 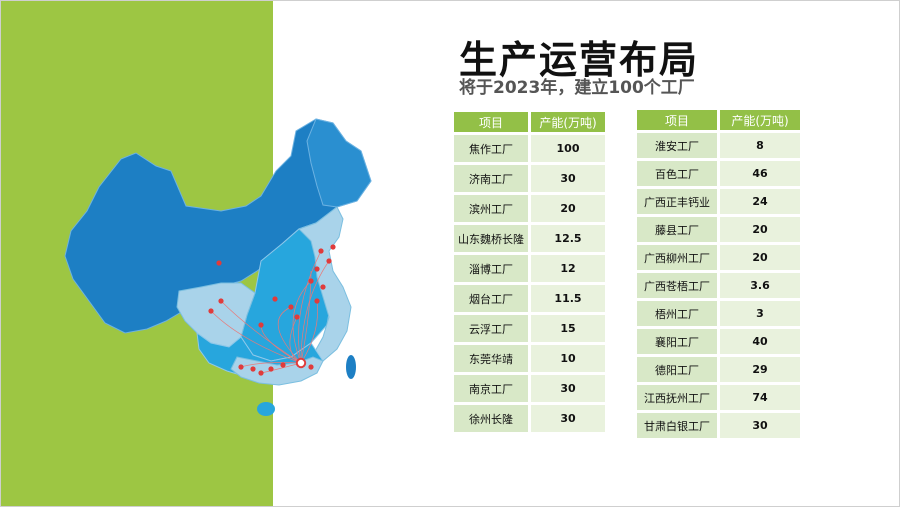 I want to click on table-row: 藤县工厂 20, so click(x=718, y=229).